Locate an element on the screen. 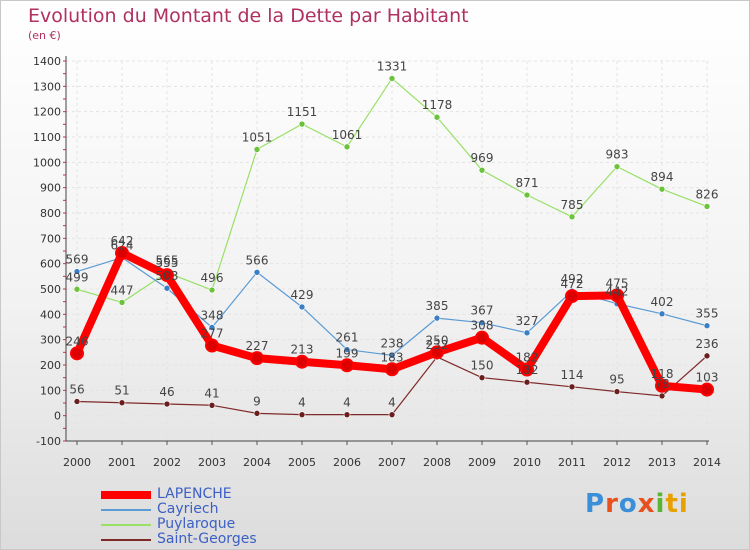 The width and height of the screenshot is (750, 550). logo-part: x is located at coordinates (646, 504).